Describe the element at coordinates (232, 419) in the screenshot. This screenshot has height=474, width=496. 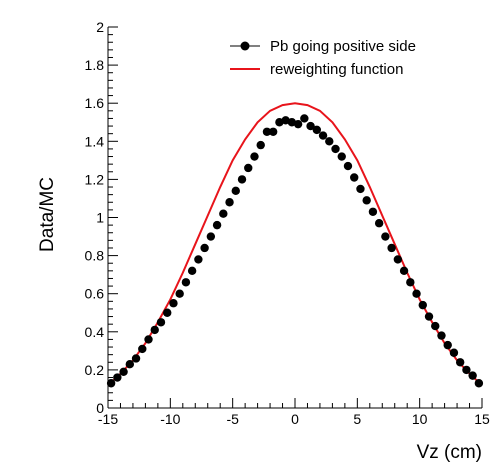
I see `x-tick-label: -5` at that location.